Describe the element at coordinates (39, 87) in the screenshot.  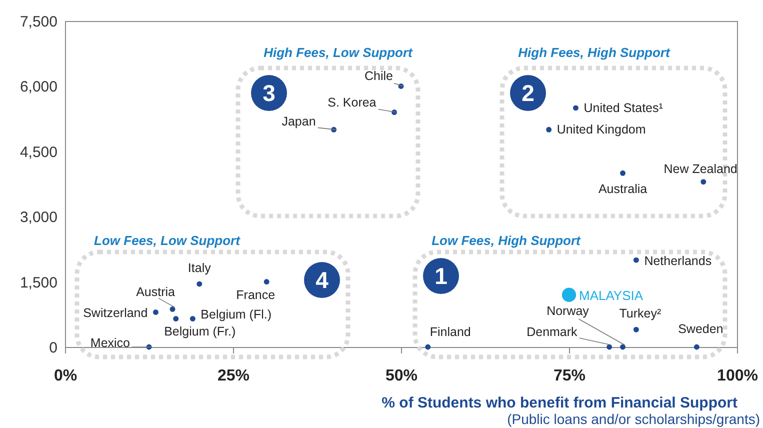
I see `y-tick-label: 6,000` at that location.